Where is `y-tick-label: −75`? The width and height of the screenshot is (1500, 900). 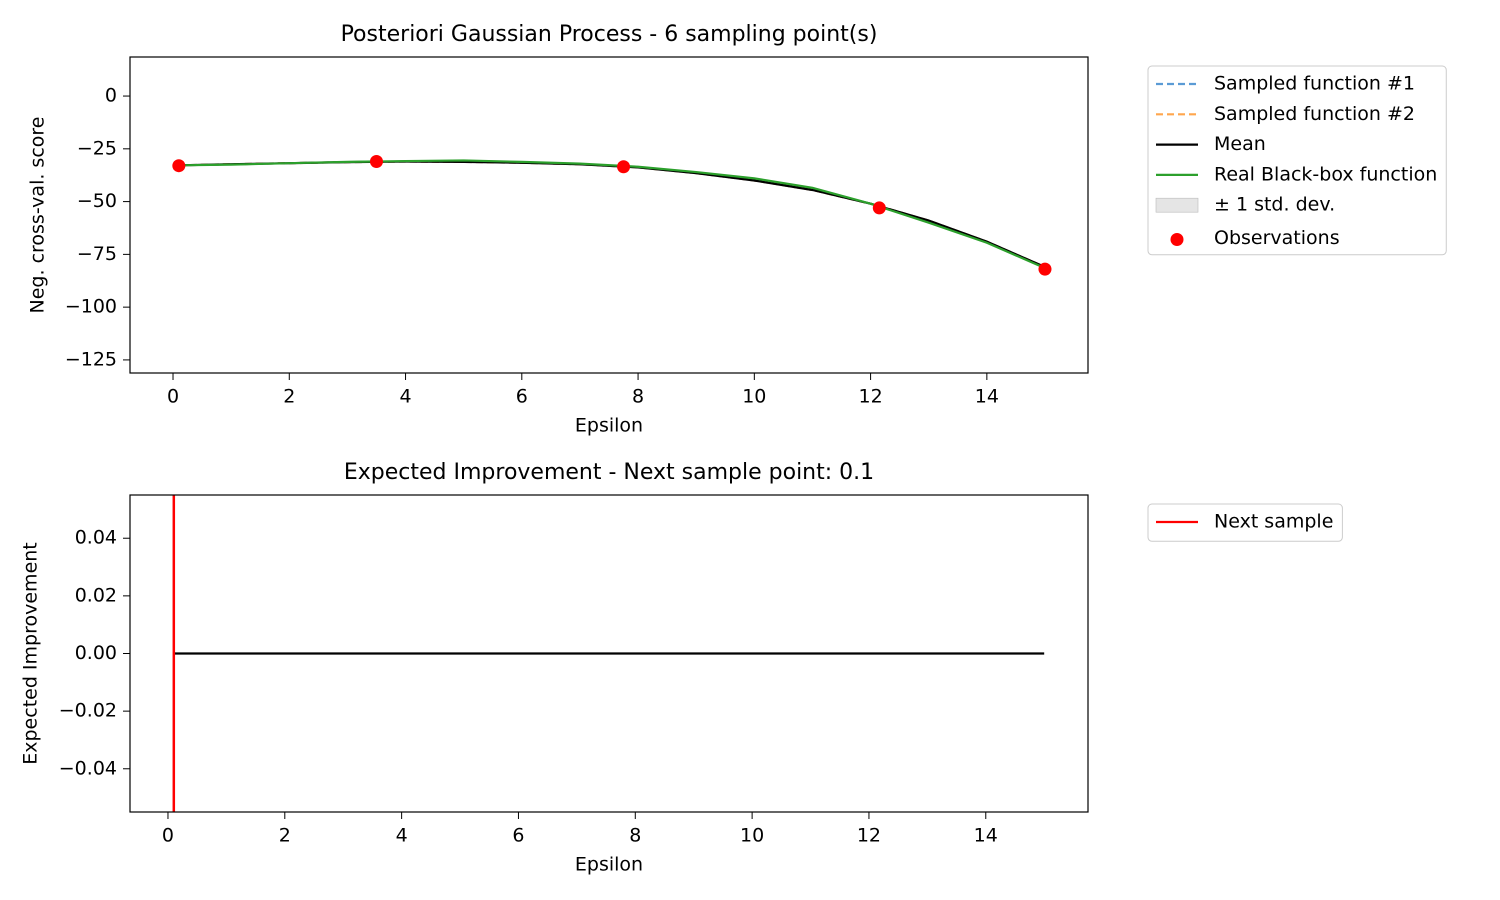
y-tick-label: −75 is located at coordinates (97, 254).